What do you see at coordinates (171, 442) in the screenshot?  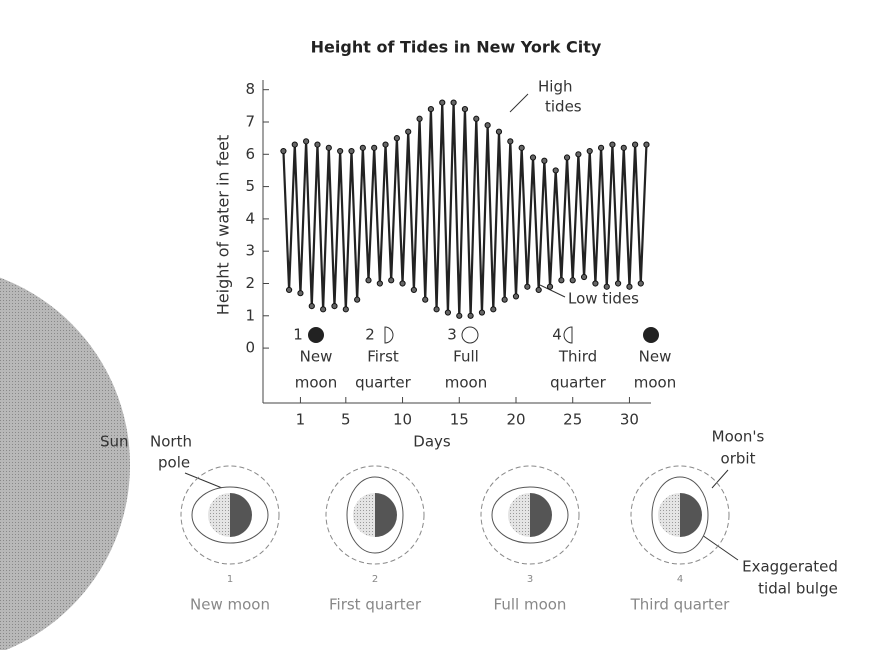 I see `label: North` at bounding box center [171, 442].